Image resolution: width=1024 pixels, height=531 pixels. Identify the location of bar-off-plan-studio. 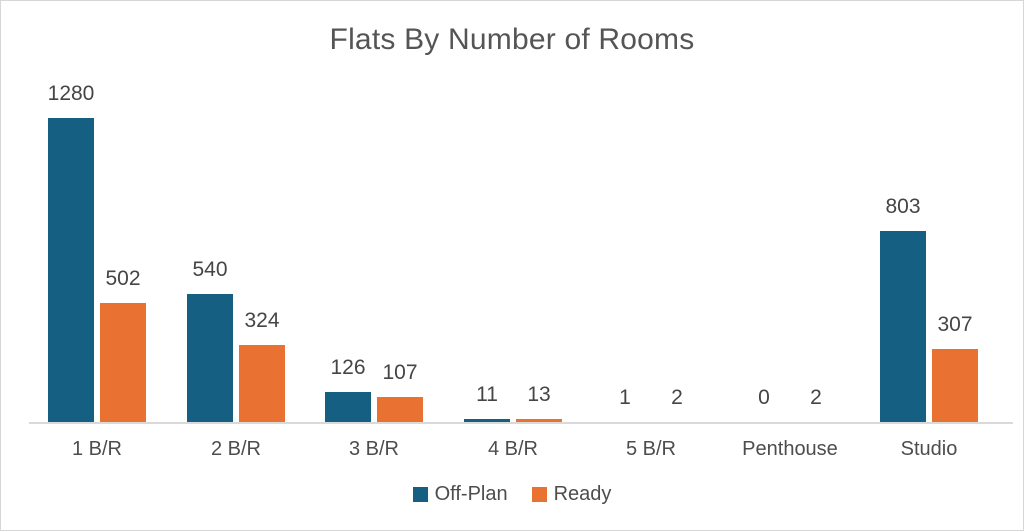
(903, 326).